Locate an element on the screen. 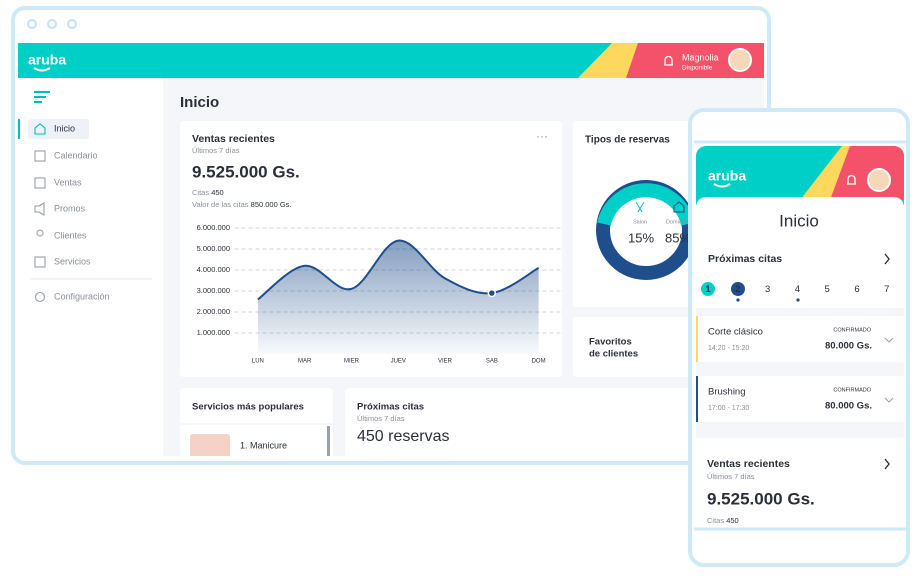 This screenshot has width=921, height=583. day: 1 is located at coordinates (708, 289).